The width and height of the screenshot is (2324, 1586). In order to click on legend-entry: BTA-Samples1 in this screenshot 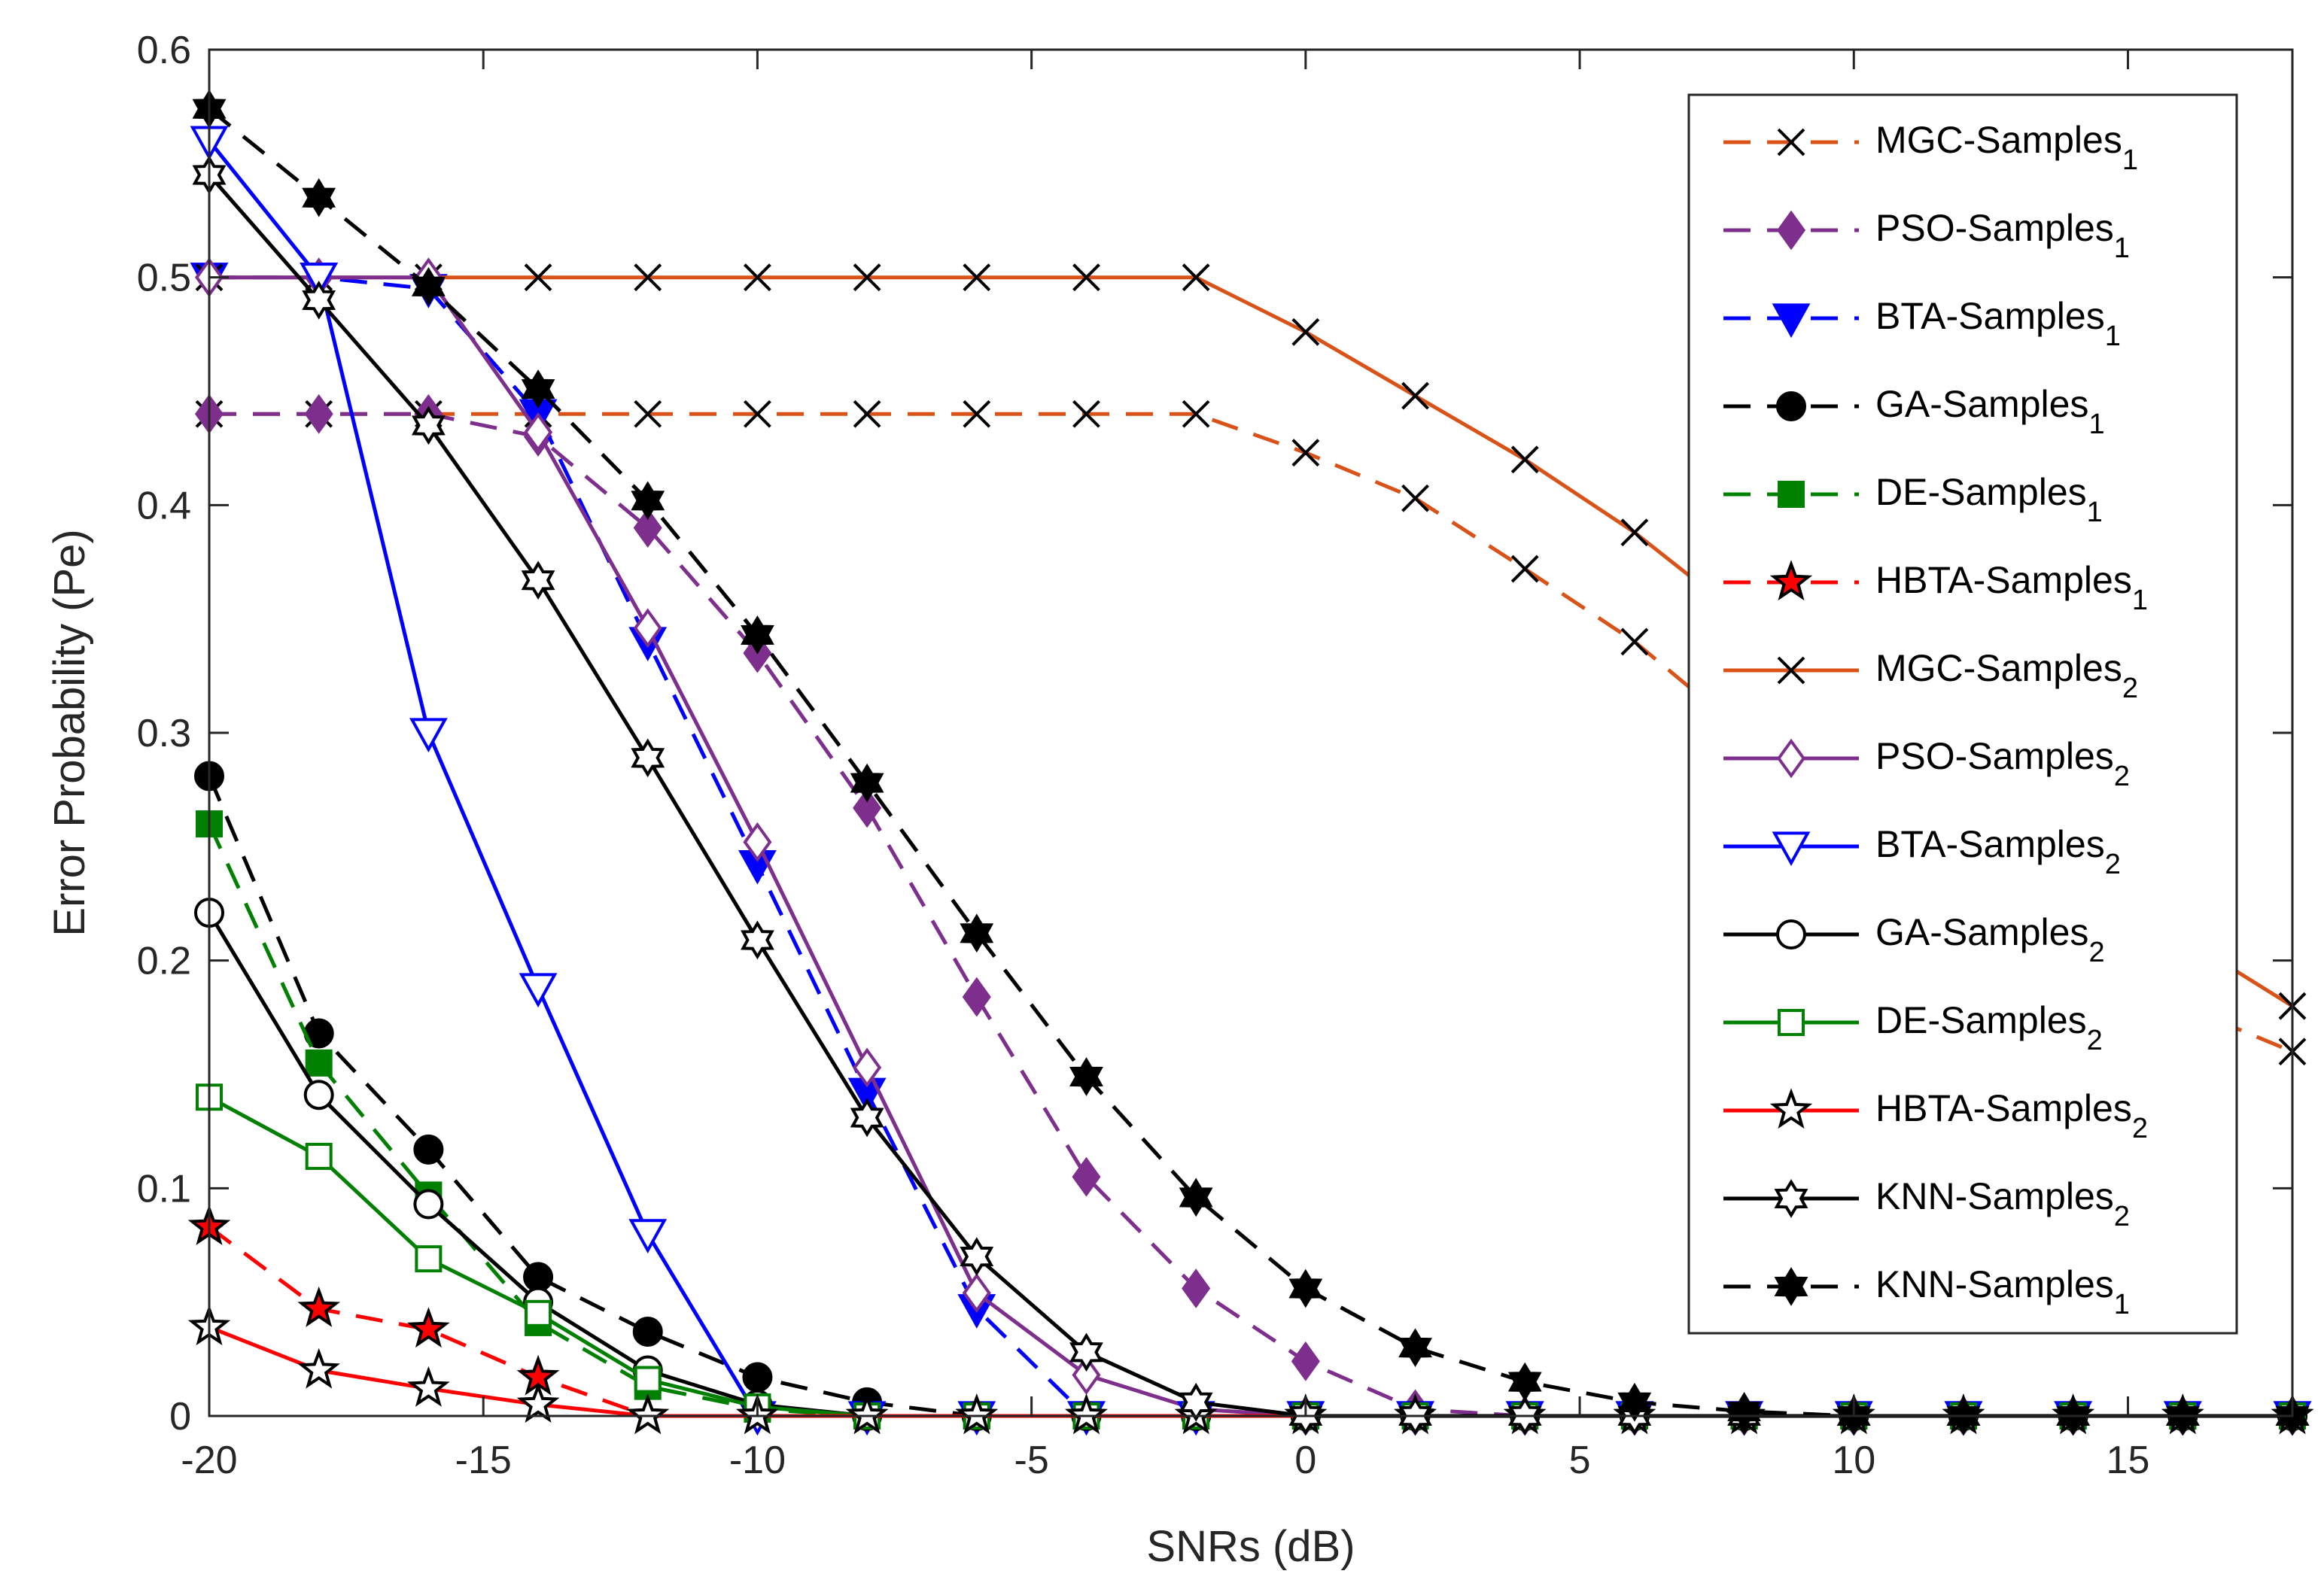, I will do `click(1922, 323)`.